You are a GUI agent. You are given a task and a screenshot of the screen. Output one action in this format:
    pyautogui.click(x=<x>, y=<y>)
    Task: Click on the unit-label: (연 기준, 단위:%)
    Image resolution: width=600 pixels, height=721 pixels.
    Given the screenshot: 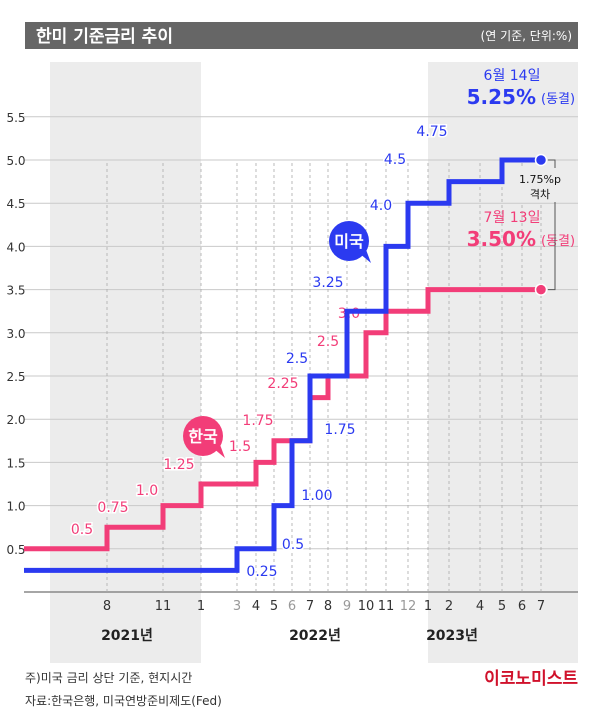 What is the action you would take?
    pyautogui.click(x=526, y=36)
    